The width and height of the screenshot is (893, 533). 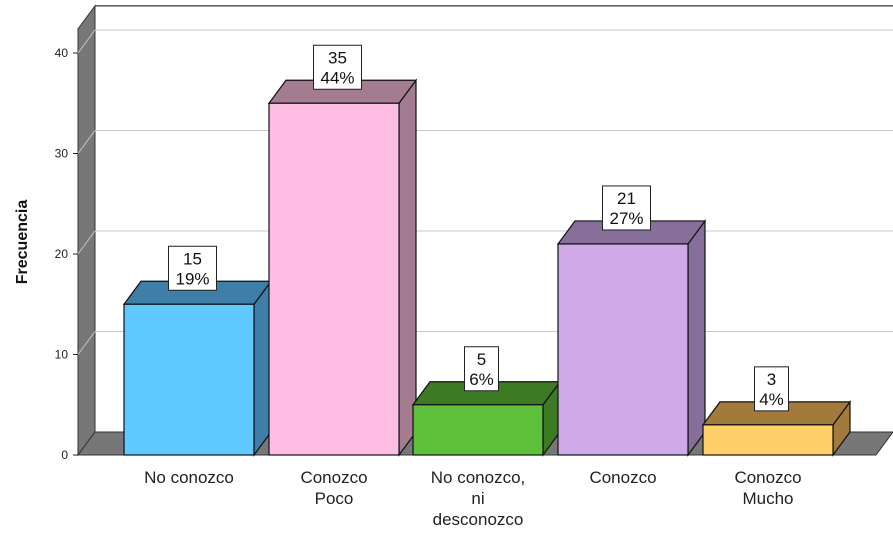 What do you see at coordinates (337, 57) in the screenshot?
I see `data-label-count: 35` at bounding box center [337, 57].